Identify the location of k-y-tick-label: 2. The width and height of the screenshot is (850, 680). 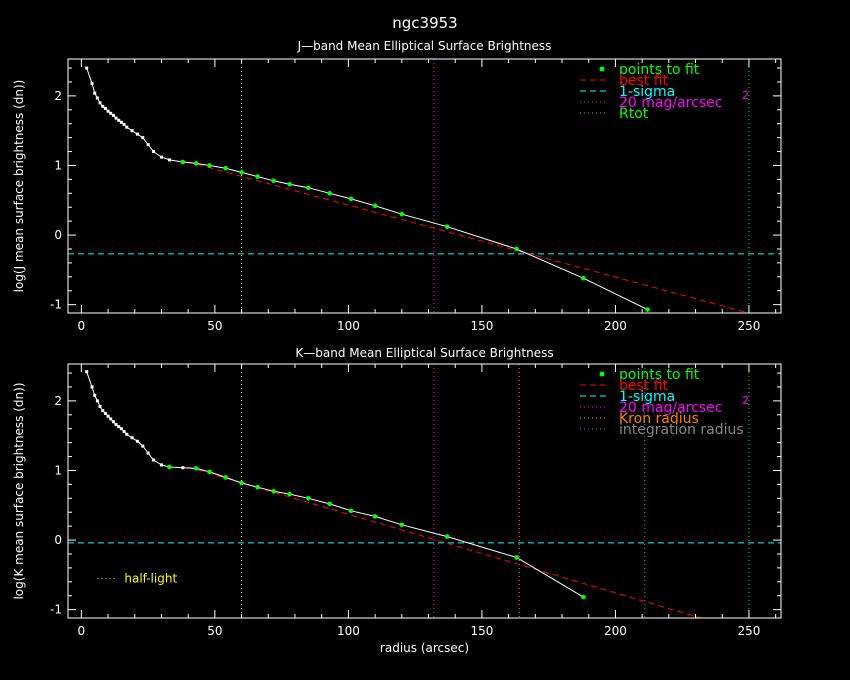
(58, 401).